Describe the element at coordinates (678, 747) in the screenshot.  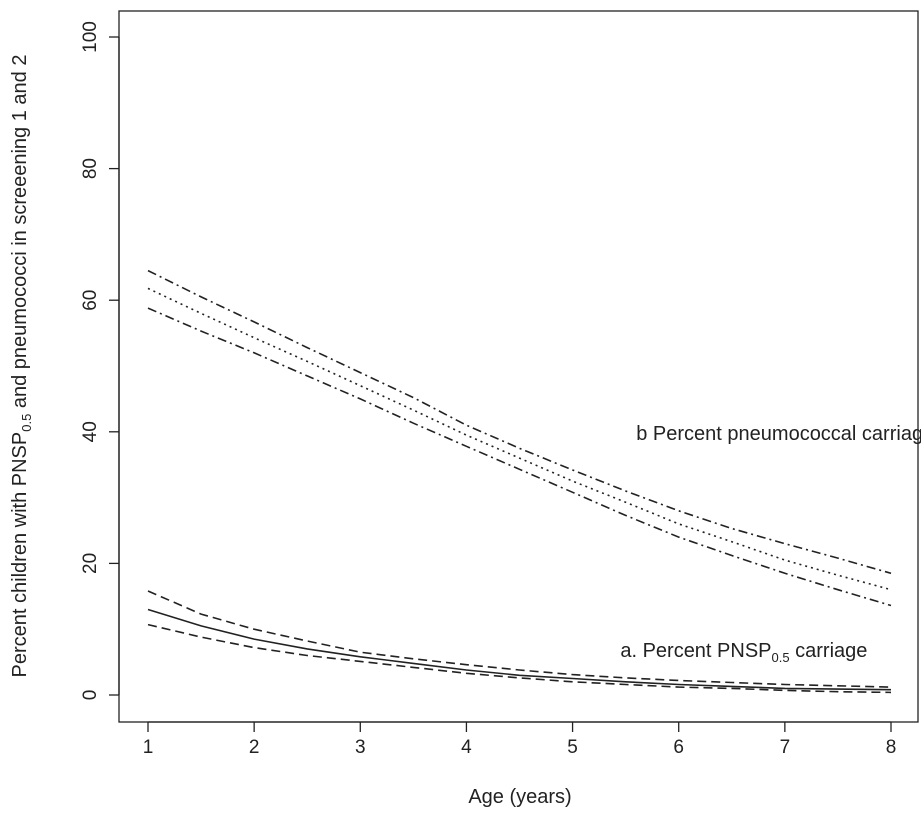
I see `x-tick-label: 6` at that location.